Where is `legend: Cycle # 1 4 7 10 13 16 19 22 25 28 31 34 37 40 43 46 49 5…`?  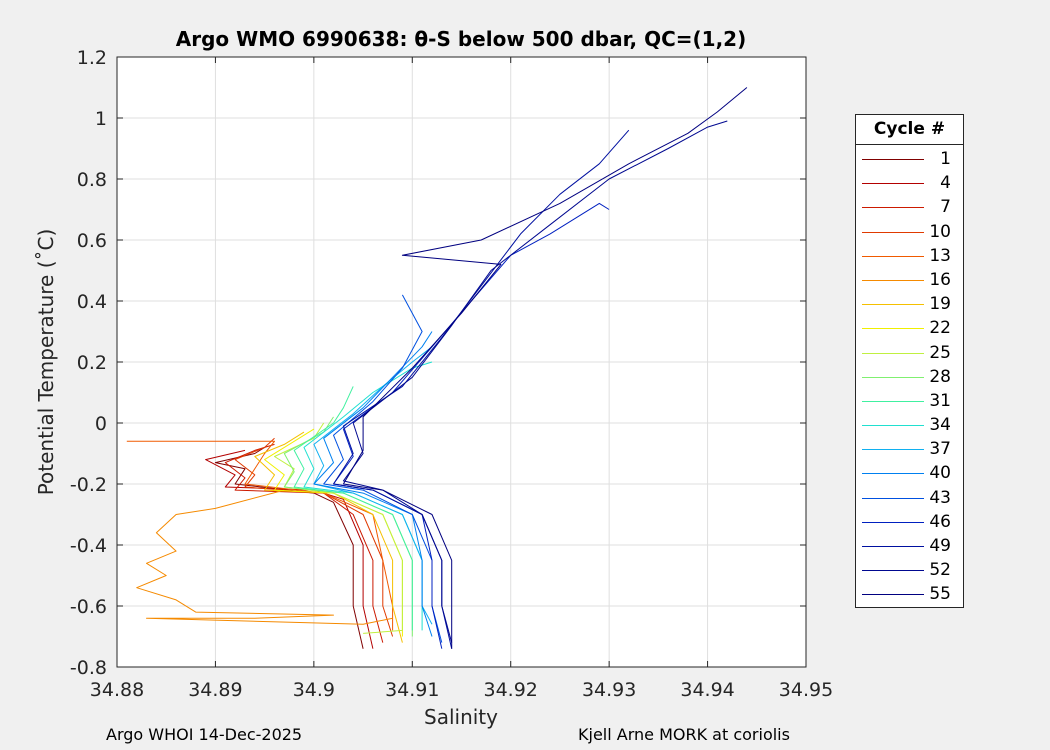 legend: Cycle # 1 4 7 10 13 16 19 22 25 28 31 34 37 40 43 46 49 5… is located at coordinates (909, 361).